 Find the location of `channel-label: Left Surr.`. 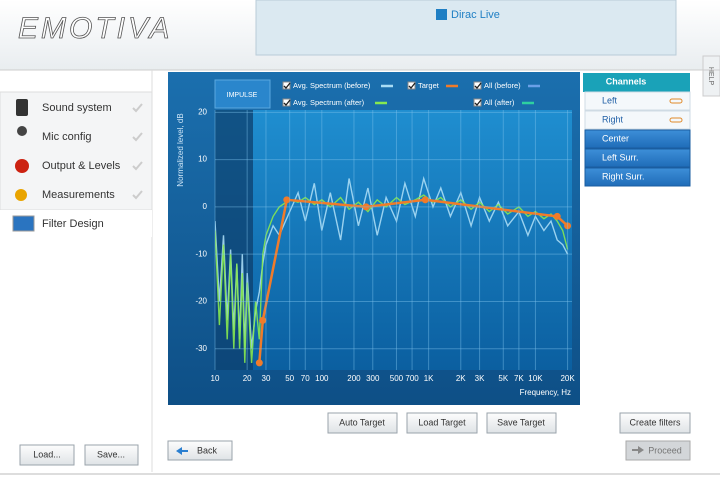

channel-label: Left Surr. is located at coordinates (620, 157).